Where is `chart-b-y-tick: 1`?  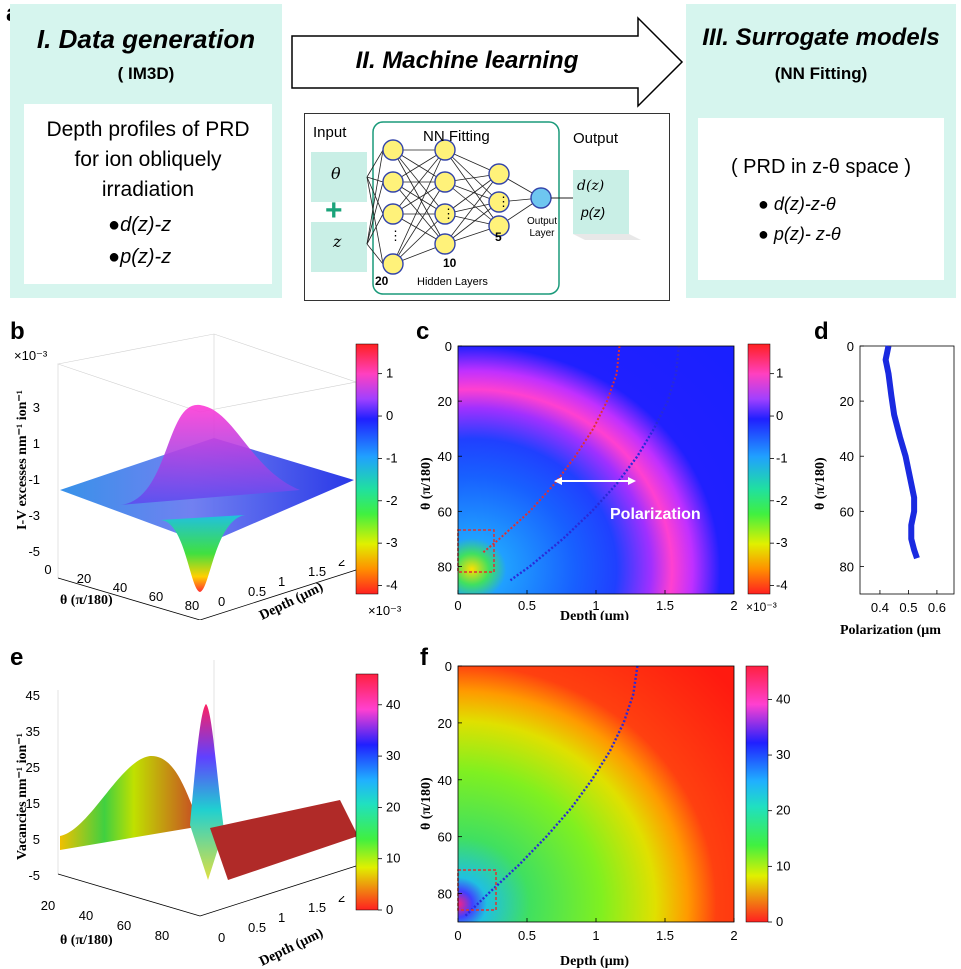 chart-b-y-tick: 1 is located at coordinates (281, 581).